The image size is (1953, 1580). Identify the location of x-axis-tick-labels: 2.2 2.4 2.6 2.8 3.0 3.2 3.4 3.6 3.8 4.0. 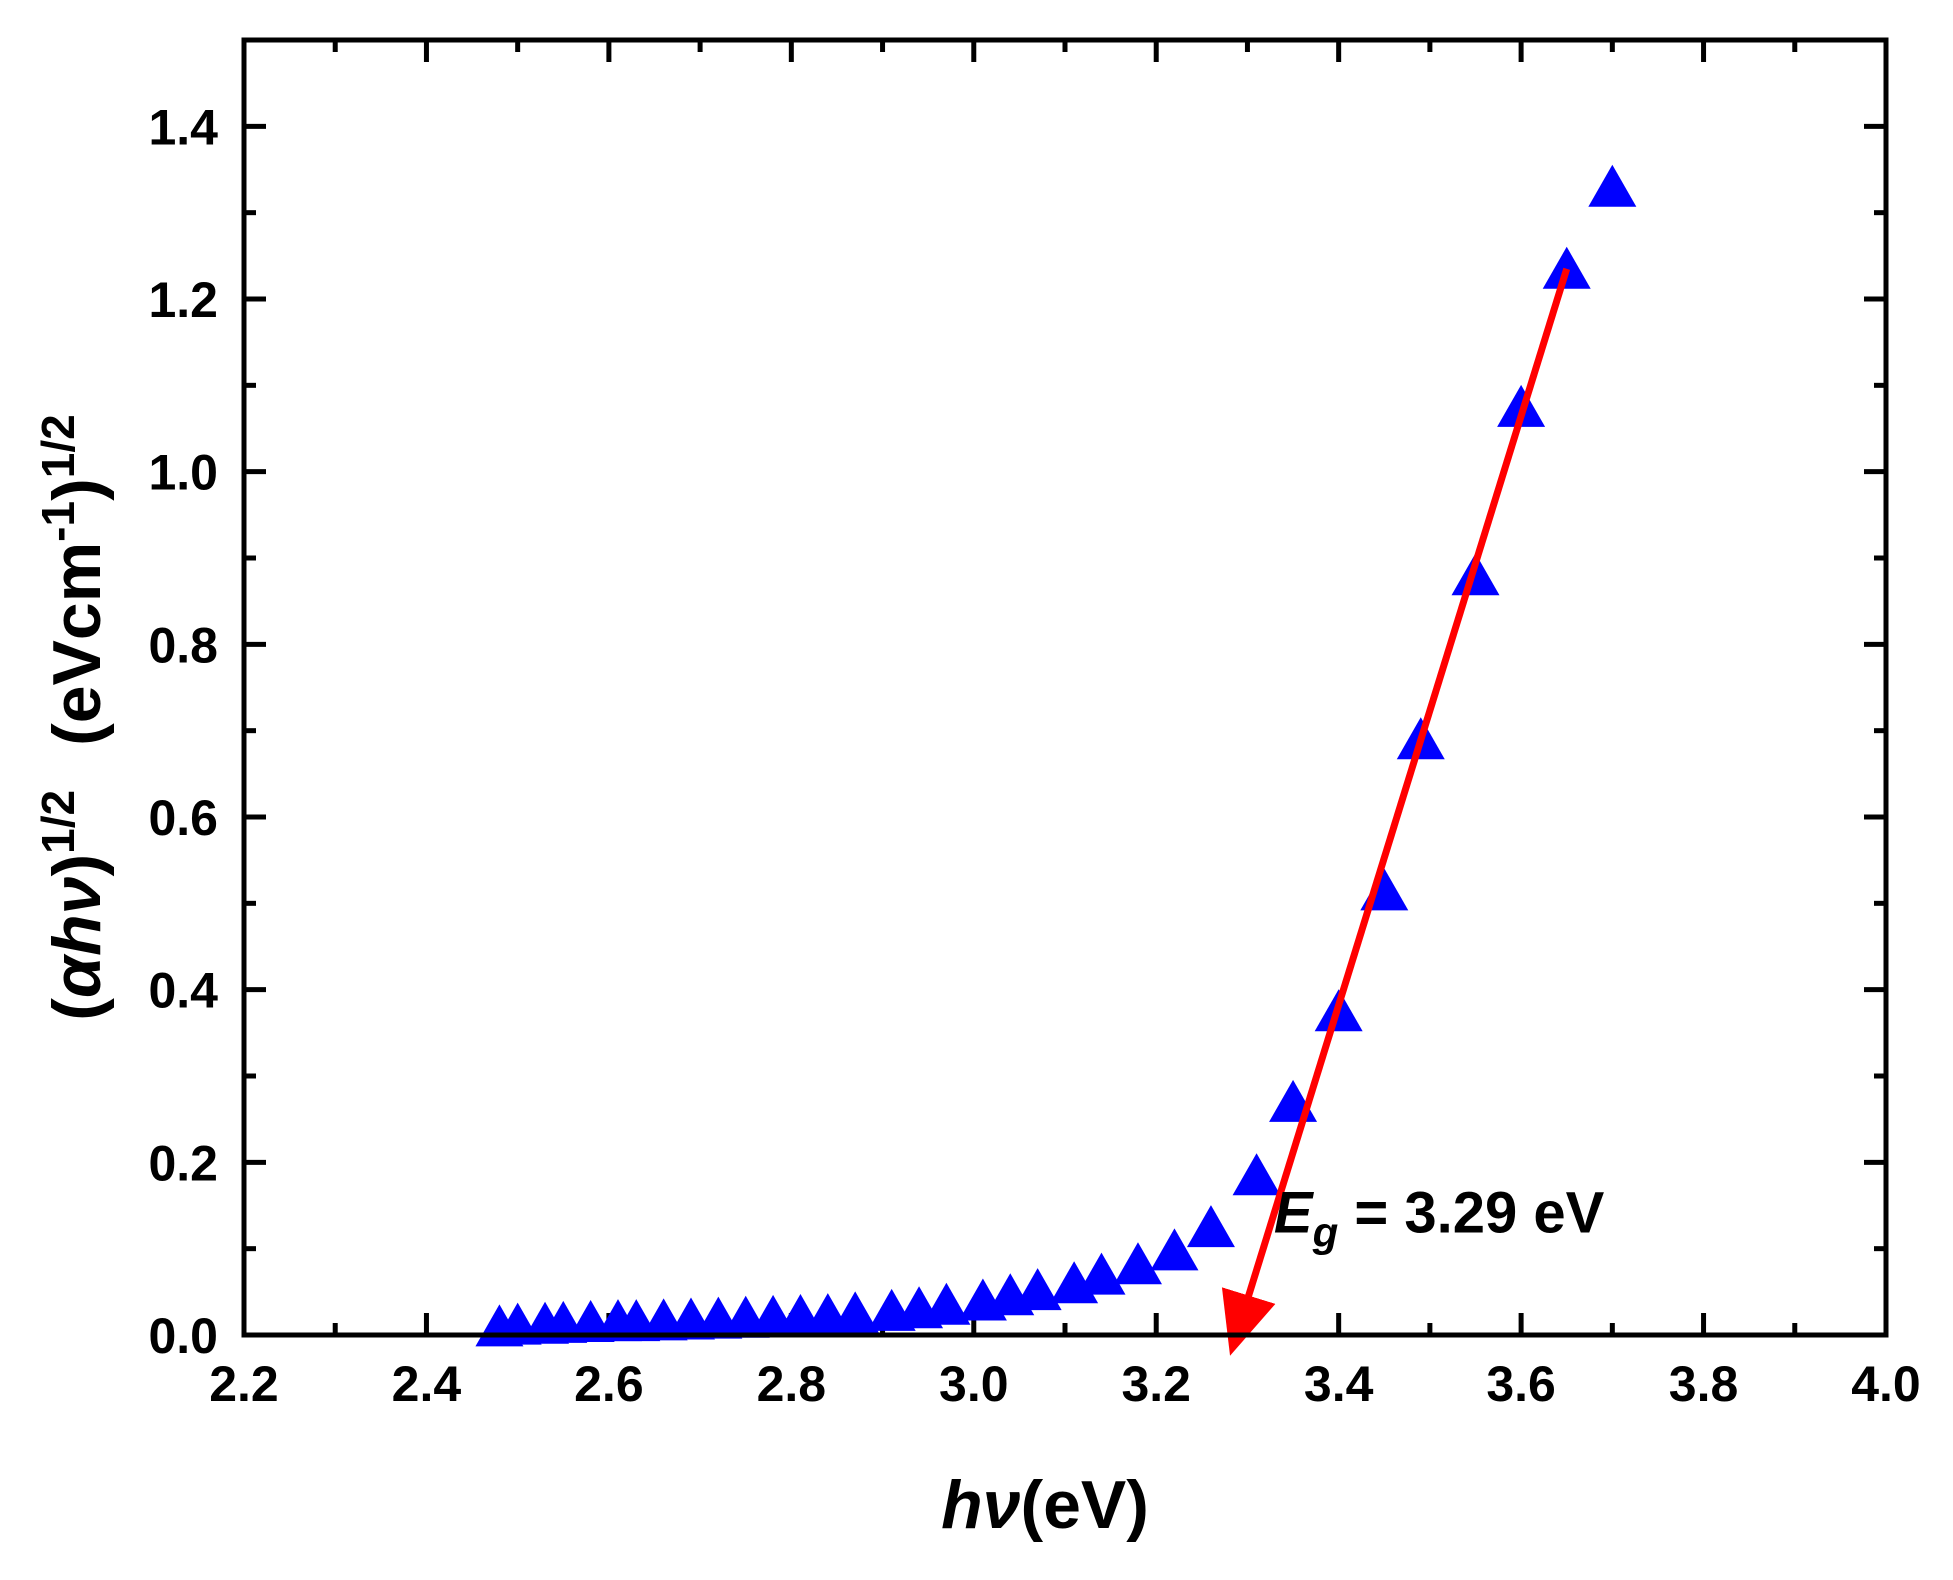
(1065, 1384).